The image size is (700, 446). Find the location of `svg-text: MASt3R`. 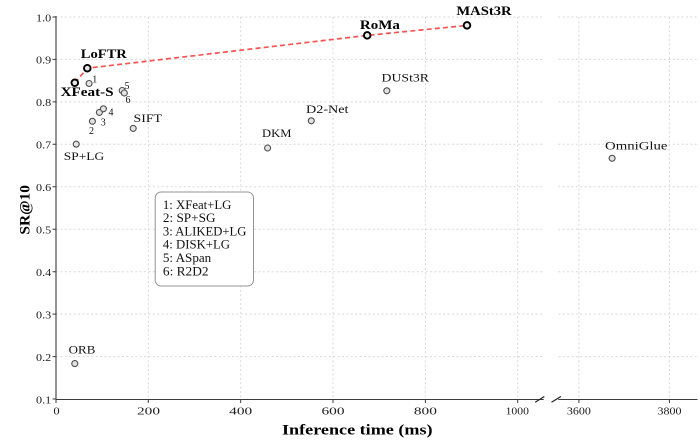

svg-text: MASt3R is located at coordinates (484, 10).